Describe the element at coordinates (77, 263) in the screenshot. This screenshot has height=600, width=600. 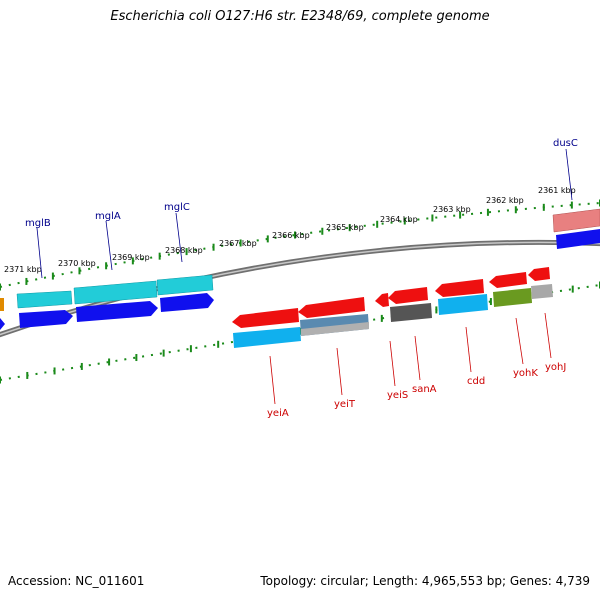
I see `tick-label: 2370 kbp` at that location.